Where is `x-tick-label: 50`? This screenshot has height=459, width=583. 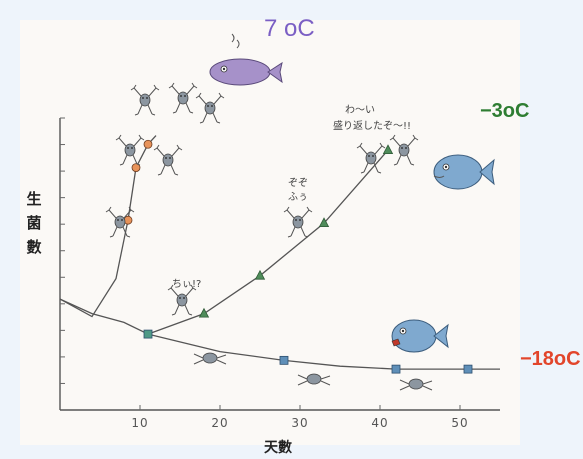 x-tick-label: 50 is located at coordinates (459, 423).